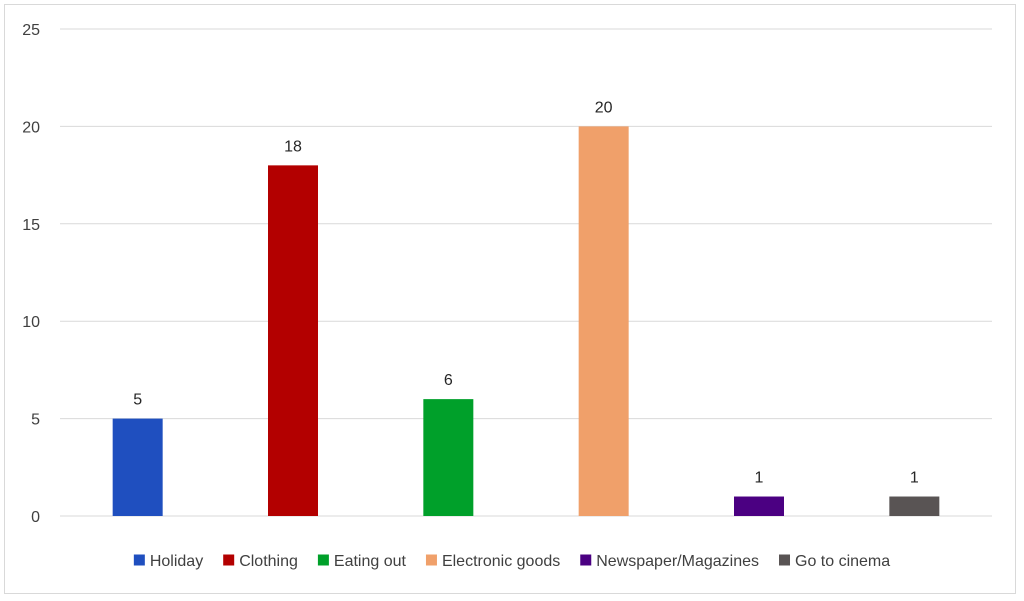 Image resolution: width=1024 pixels, height=601 pixels. Describe the element at coordinates (31, 30) in the screenshot. I see `y-tick-label: 25` at that location.